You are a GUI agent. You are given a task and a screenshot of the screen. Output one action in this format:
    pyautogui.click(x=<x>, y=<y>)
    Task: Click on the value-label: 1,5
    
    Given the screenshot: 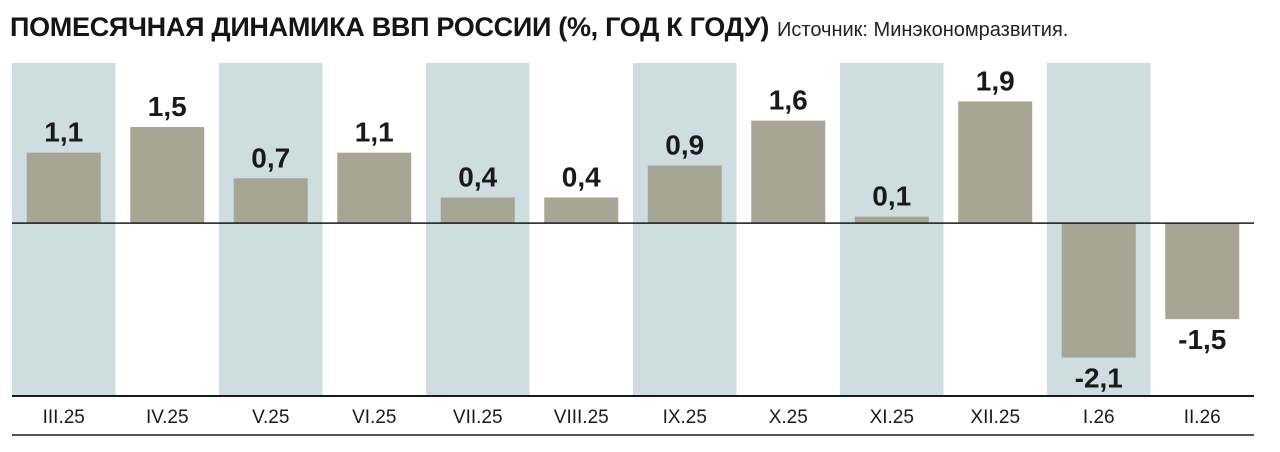 What is the action you would take?
    pyautogui.click(x=167, y=106)
    